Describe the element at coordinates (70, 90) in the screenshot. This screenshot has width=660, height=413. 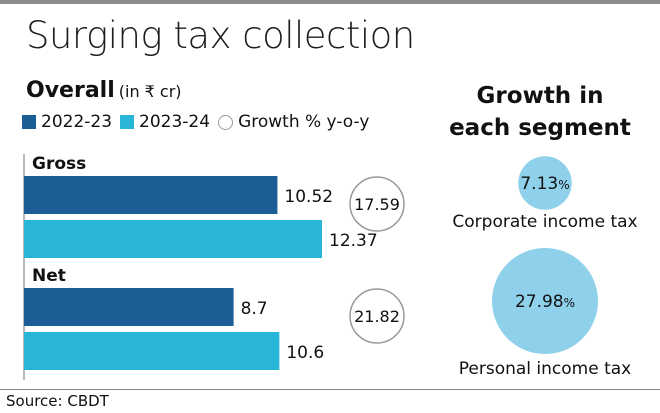
I see `chart-subtitle: Overall` at that location.